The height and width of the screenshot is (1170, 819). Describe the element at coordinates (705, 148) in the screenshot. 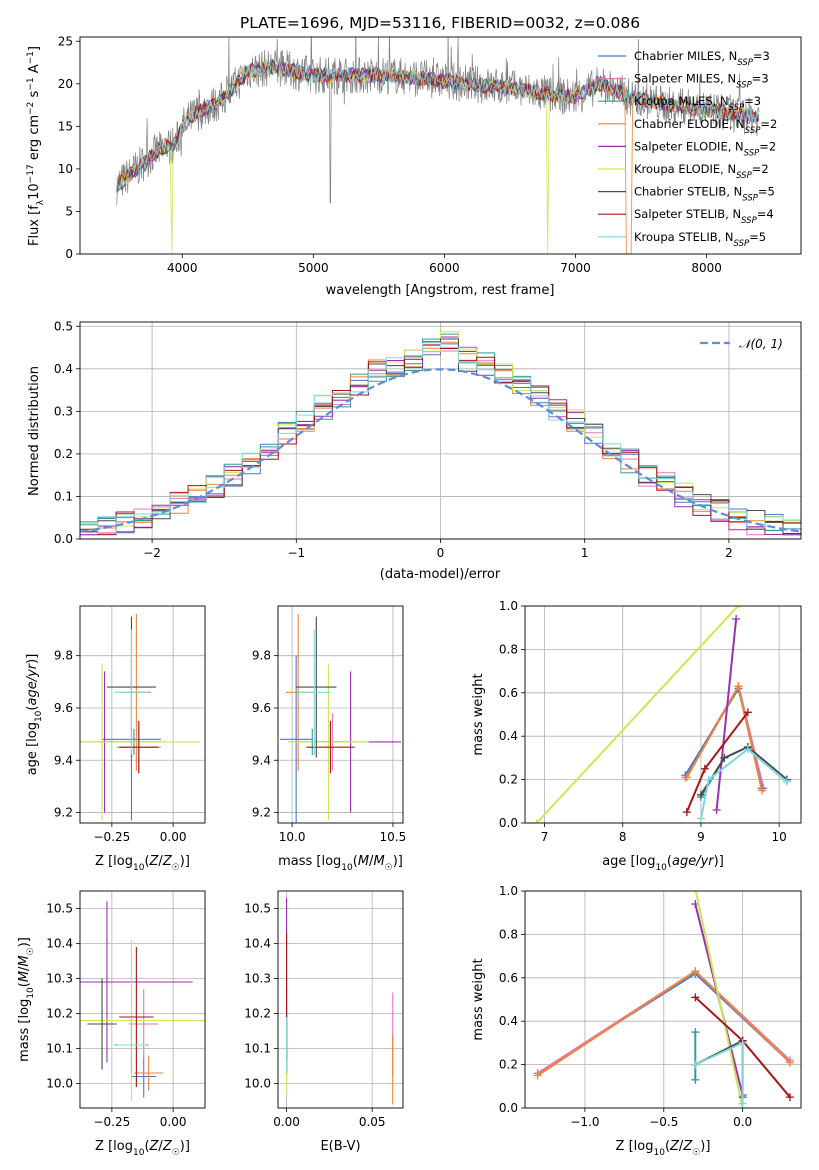

I see `legend-entry: Salpeter ELODIE, NSSP=2` at that location.